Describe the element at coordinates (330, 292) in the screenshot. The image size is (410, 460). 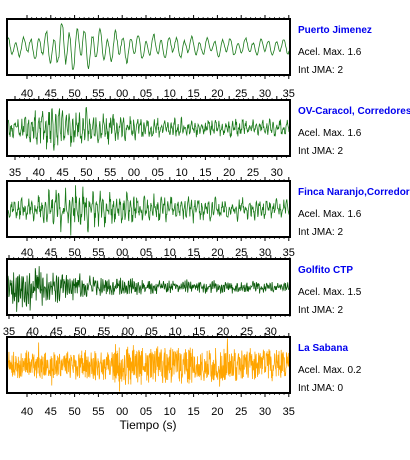
I see `acel-max-label: Acel. Max. 1.5` at that location.